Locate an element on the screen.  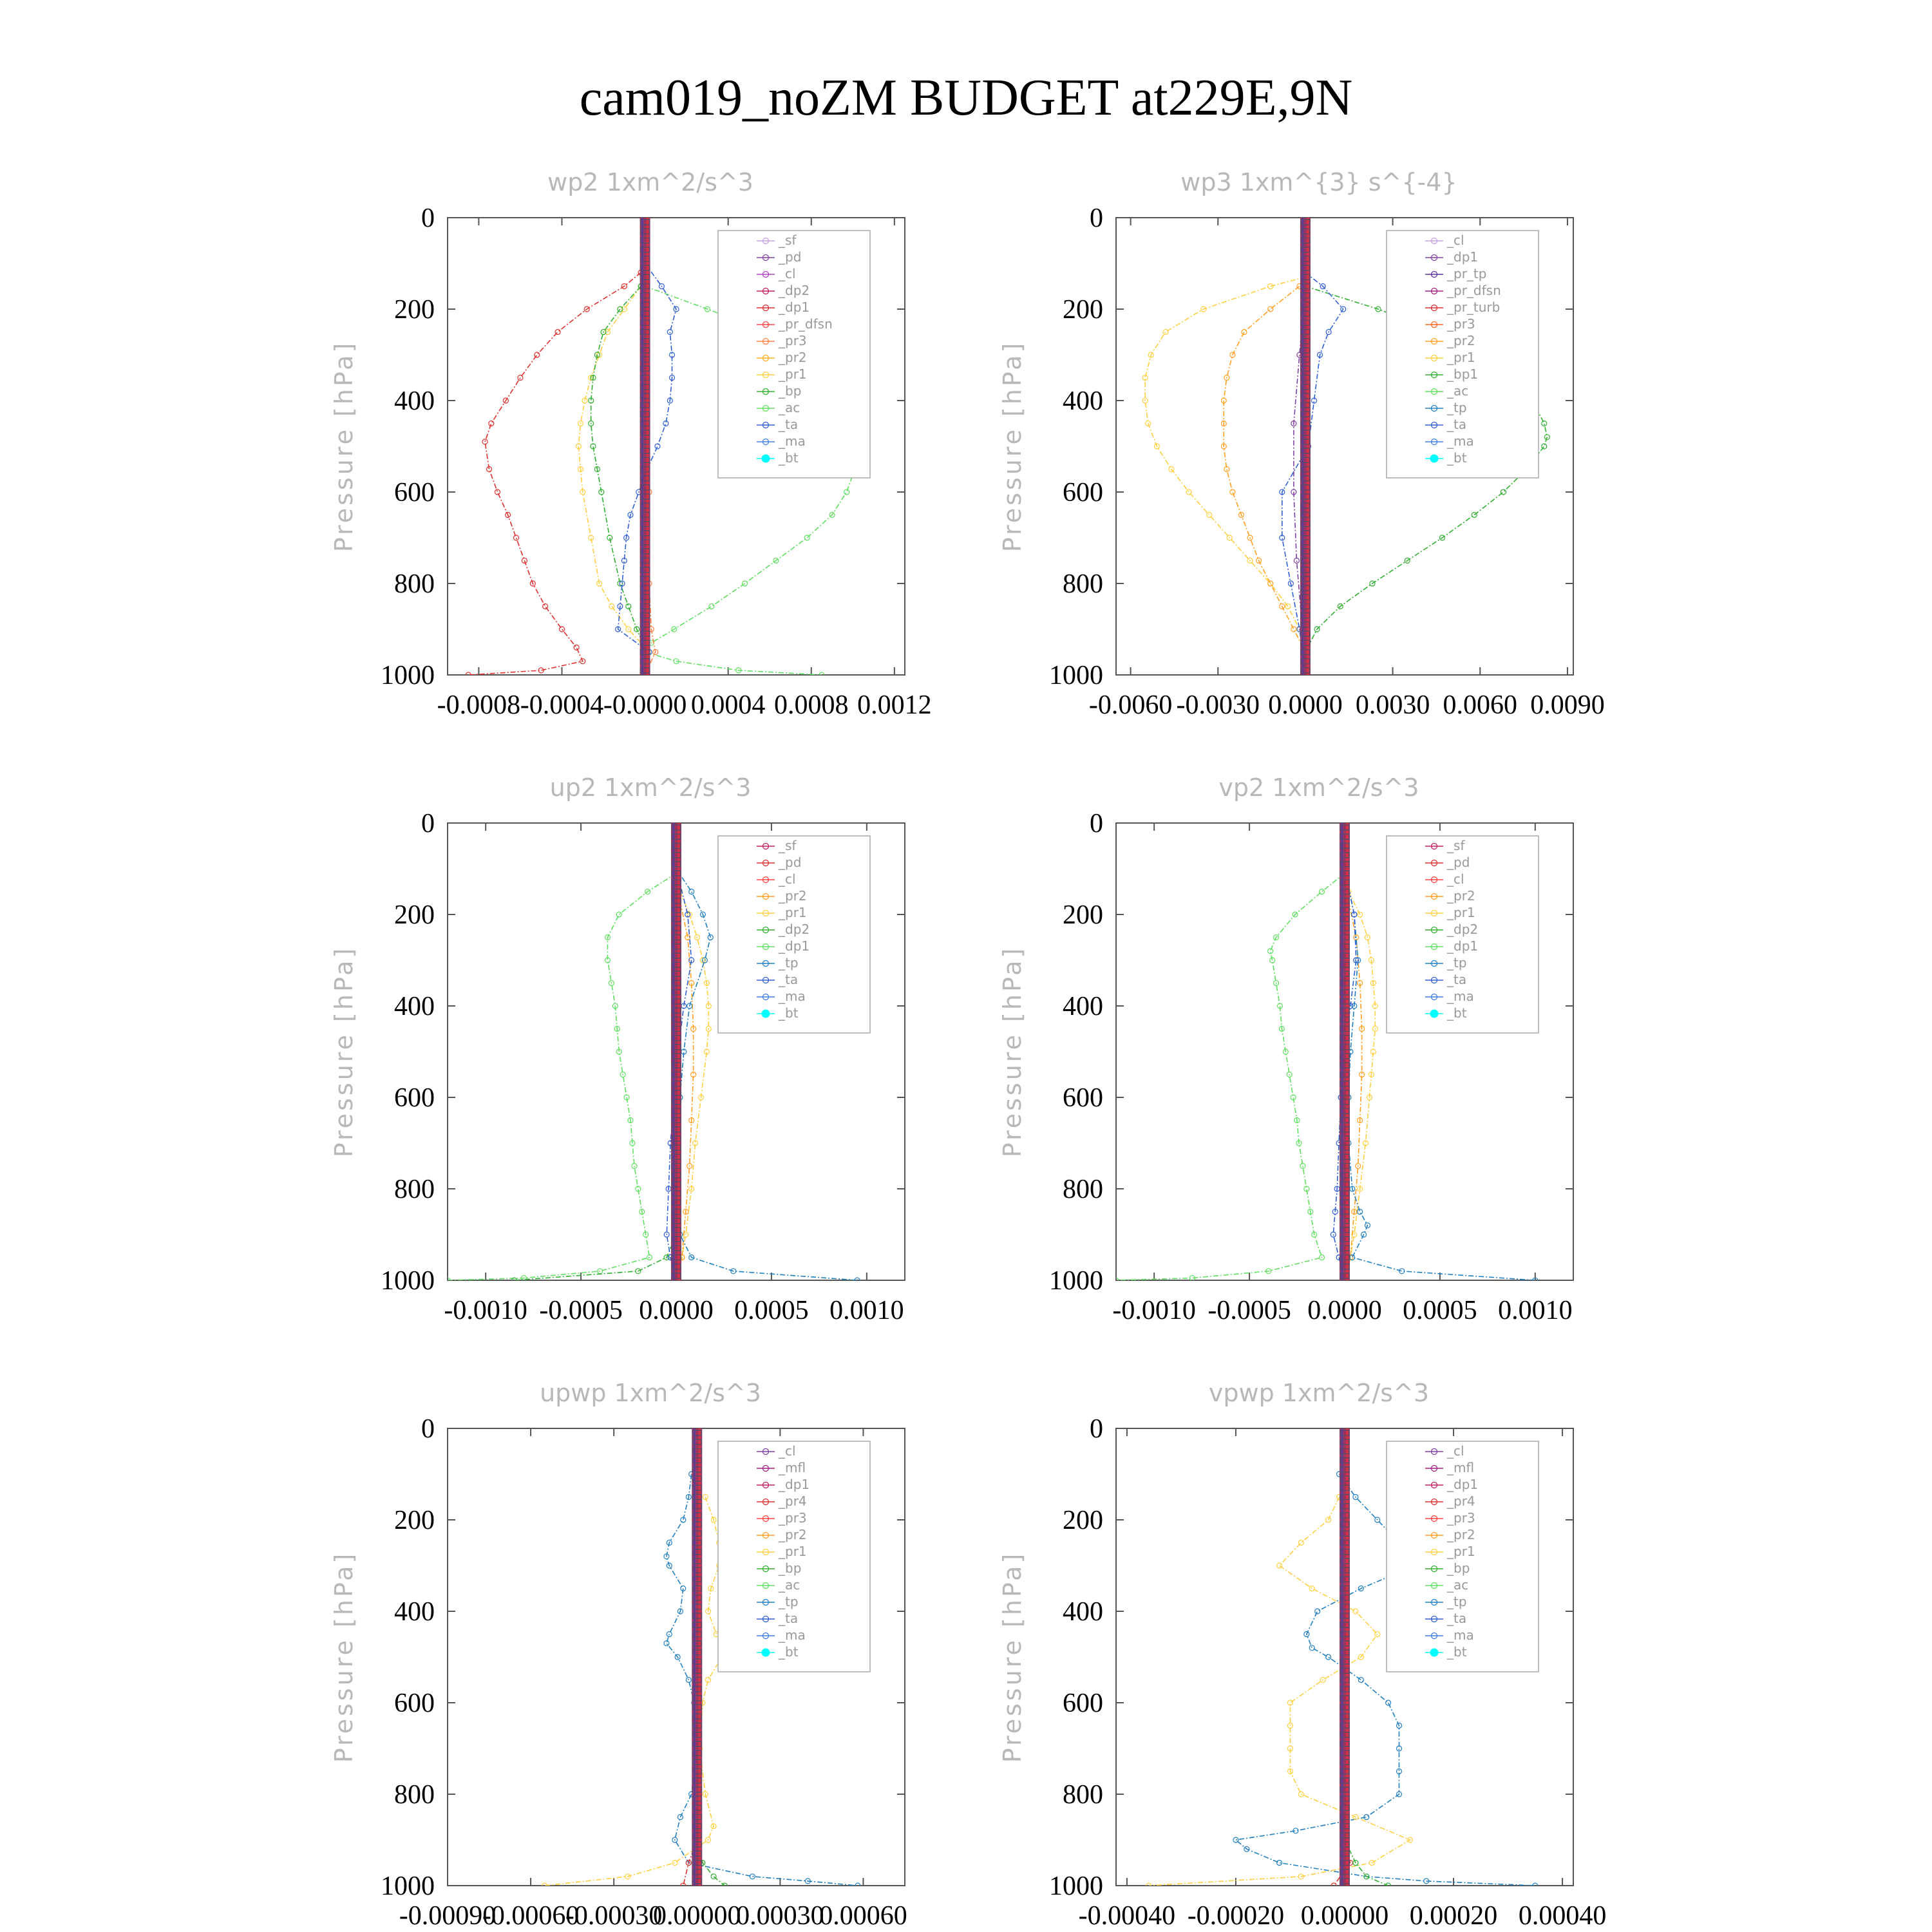
x-tick-label: -0.0008 is located at coordinates (479, 705).